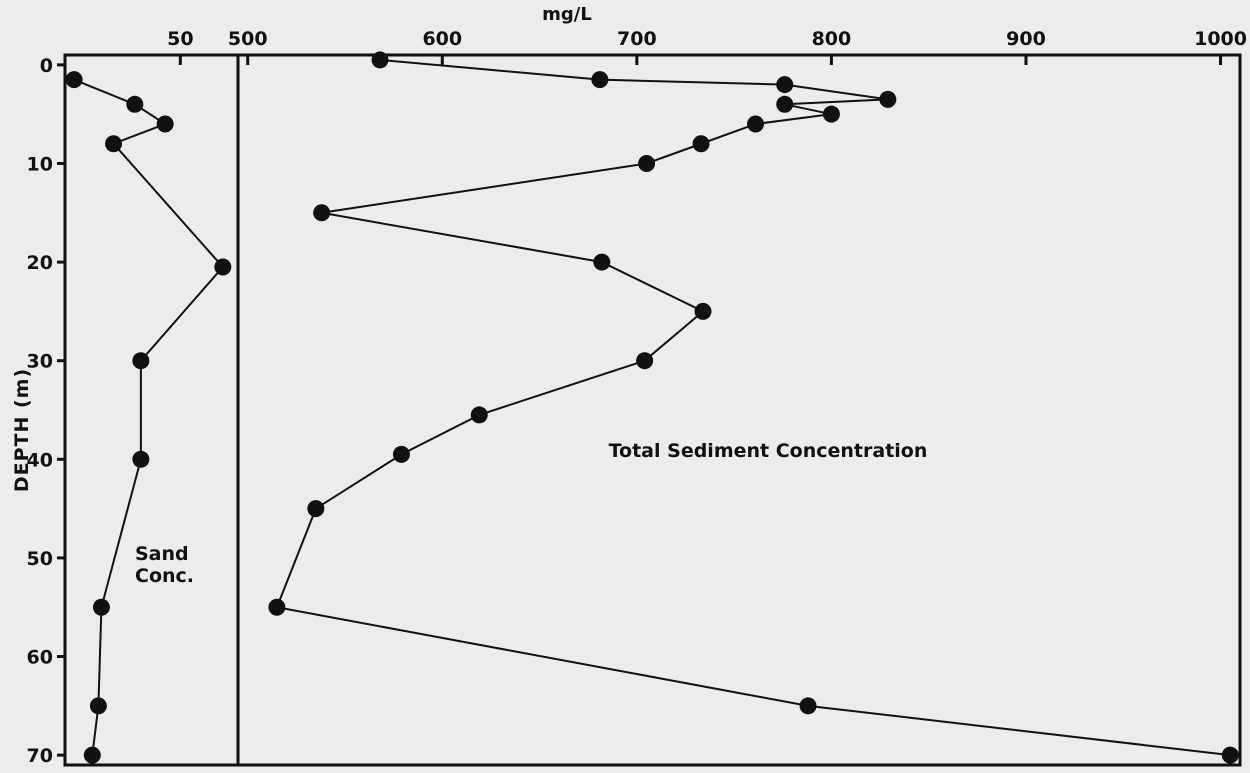 This screenshot has height=773, width=1250. Describe the element at coordinates (40, 164) in the screenshot. I see `y-tick-label: 10` at that location.